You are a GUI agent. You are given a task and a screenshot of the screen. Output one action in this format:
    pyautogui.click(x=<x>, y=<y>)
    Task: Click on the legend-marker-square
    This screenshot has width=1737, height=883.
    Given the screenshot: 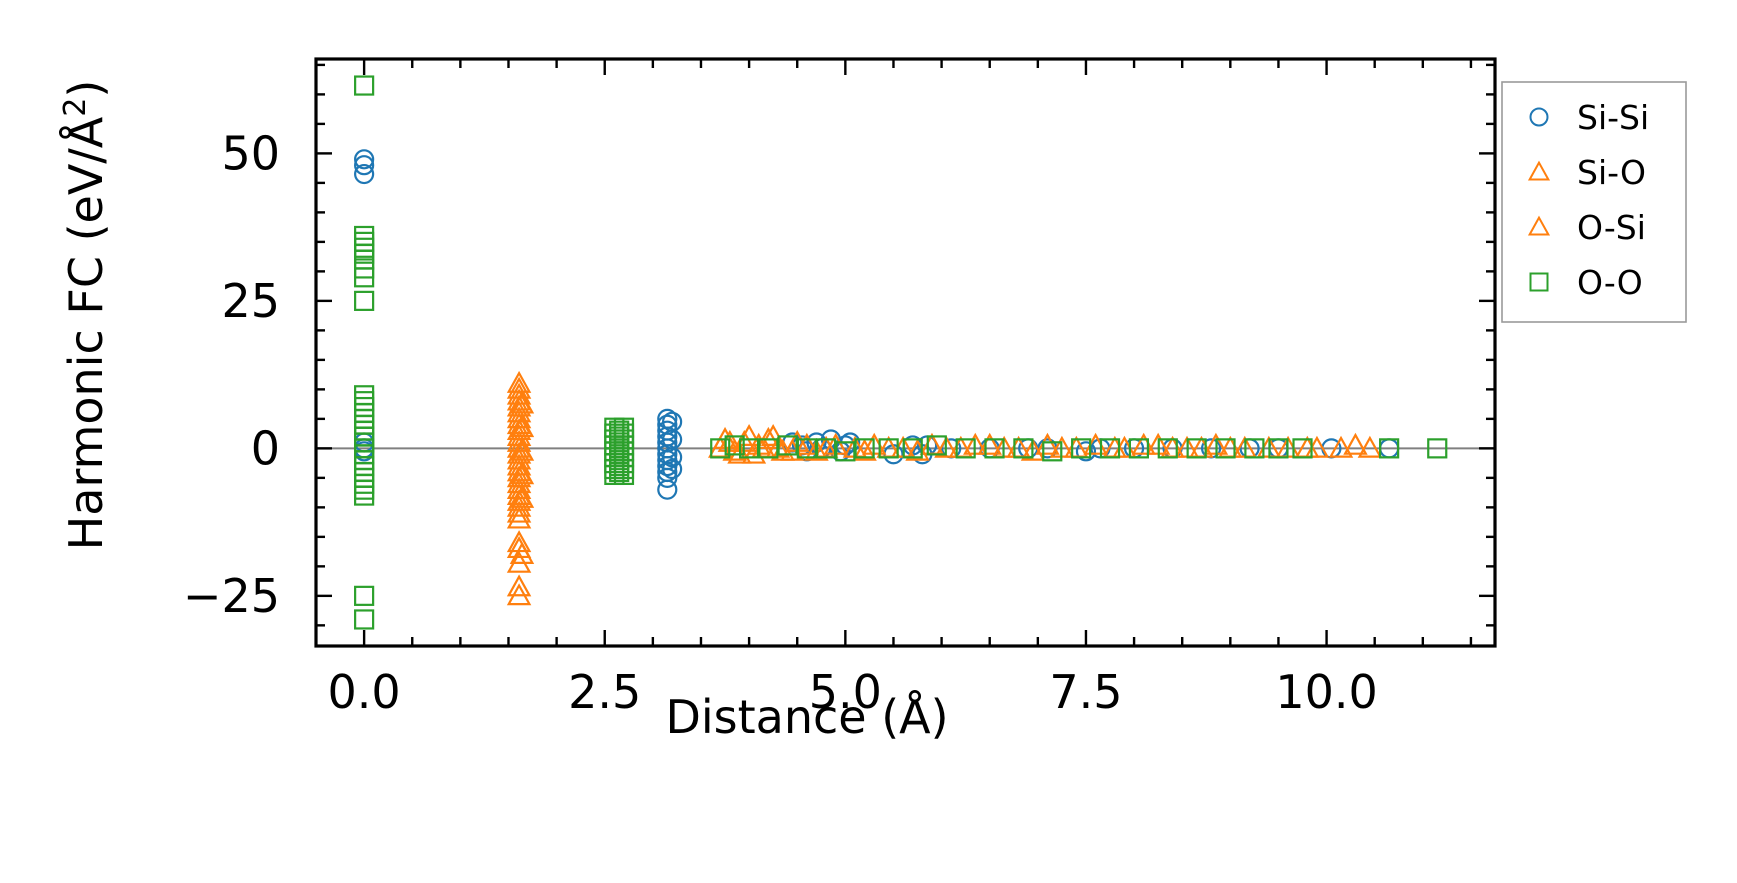 What is the action you would take?
    pyautogui.click(x=1539, y=282)
    